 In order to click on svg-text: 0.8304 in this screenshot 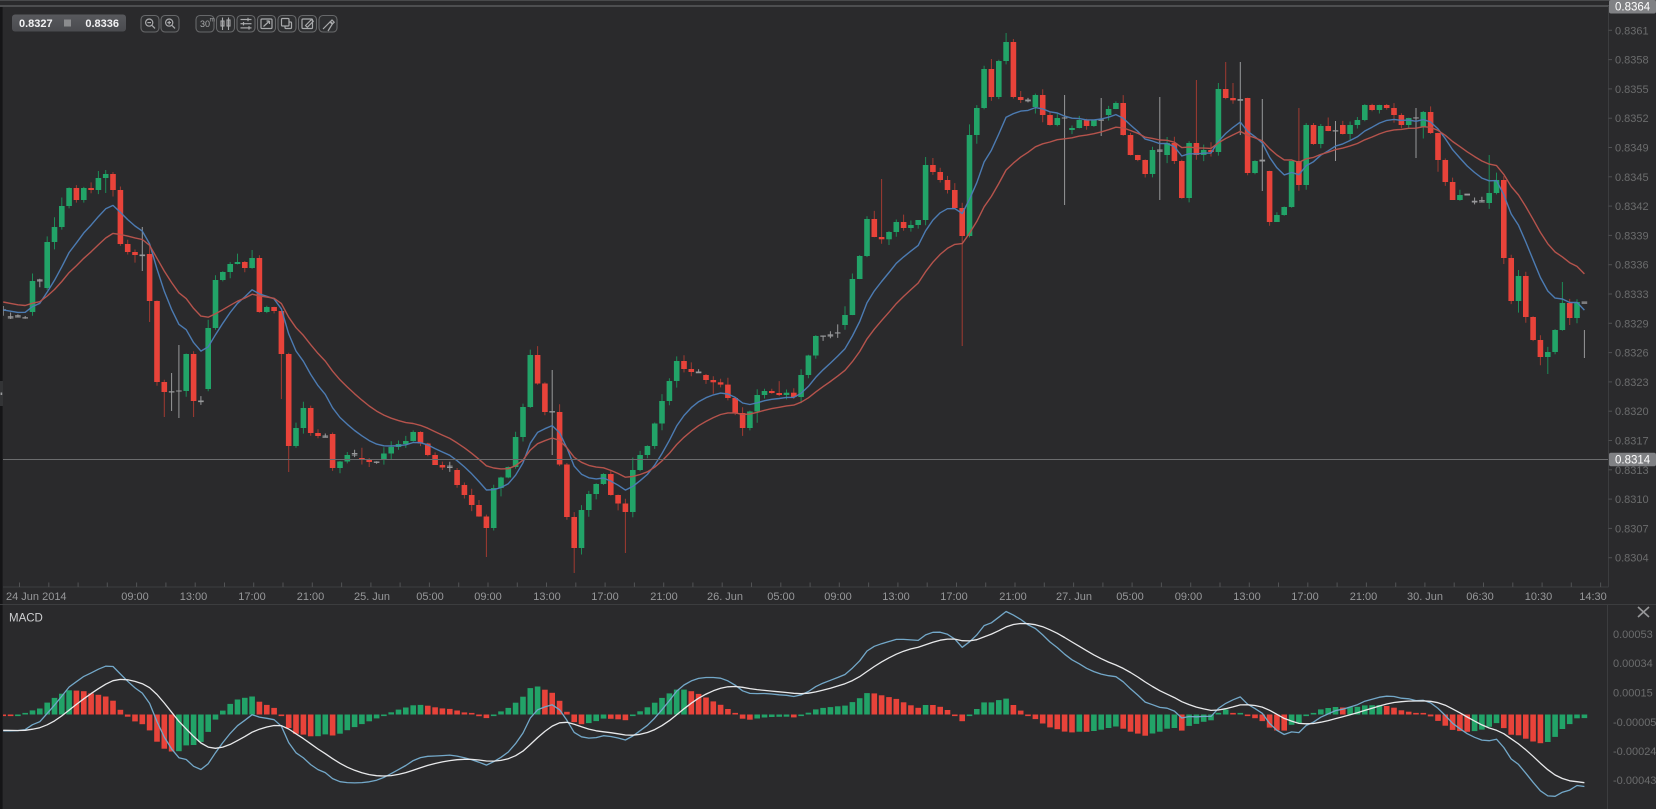, I will do `click(1632, 559)`.